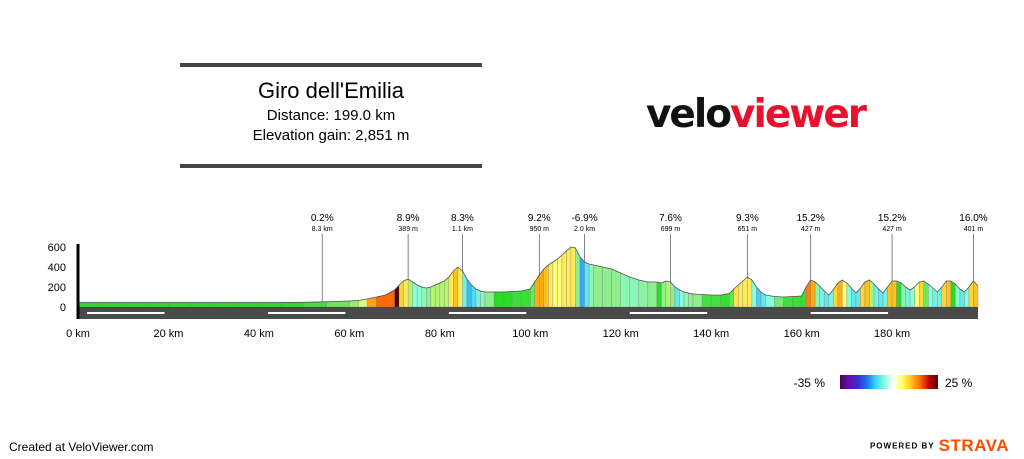 Image resolution: width=1024 pixels, height=459 pixels. Describe the element at coordinates (892, 229) in the screenshot. I see `climb-length-label: 427 m` at that location.